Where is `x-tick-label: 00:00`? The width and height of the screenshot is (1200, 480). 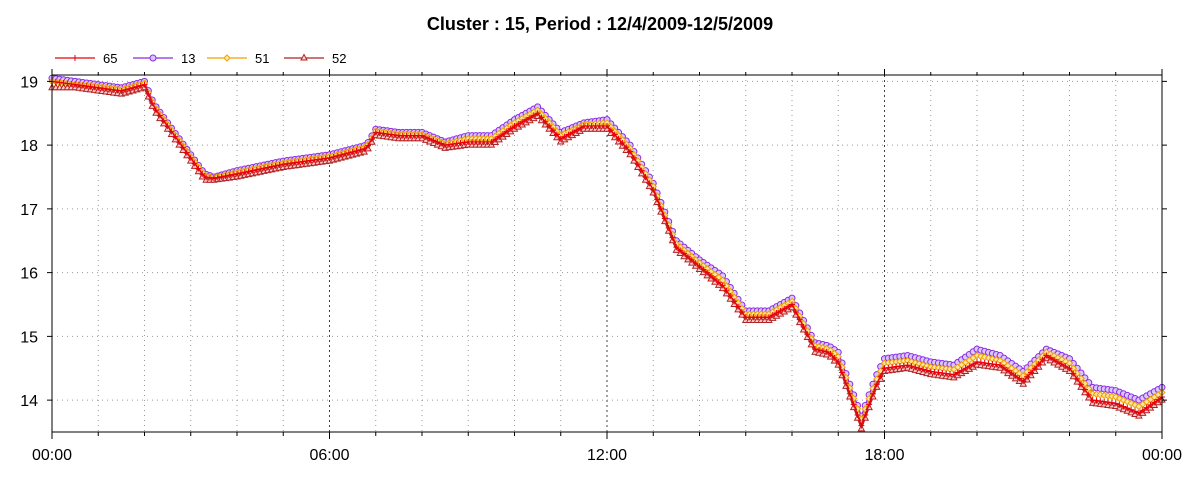
x-tick-label: 00:00 is located at coordinates (1162, 455).